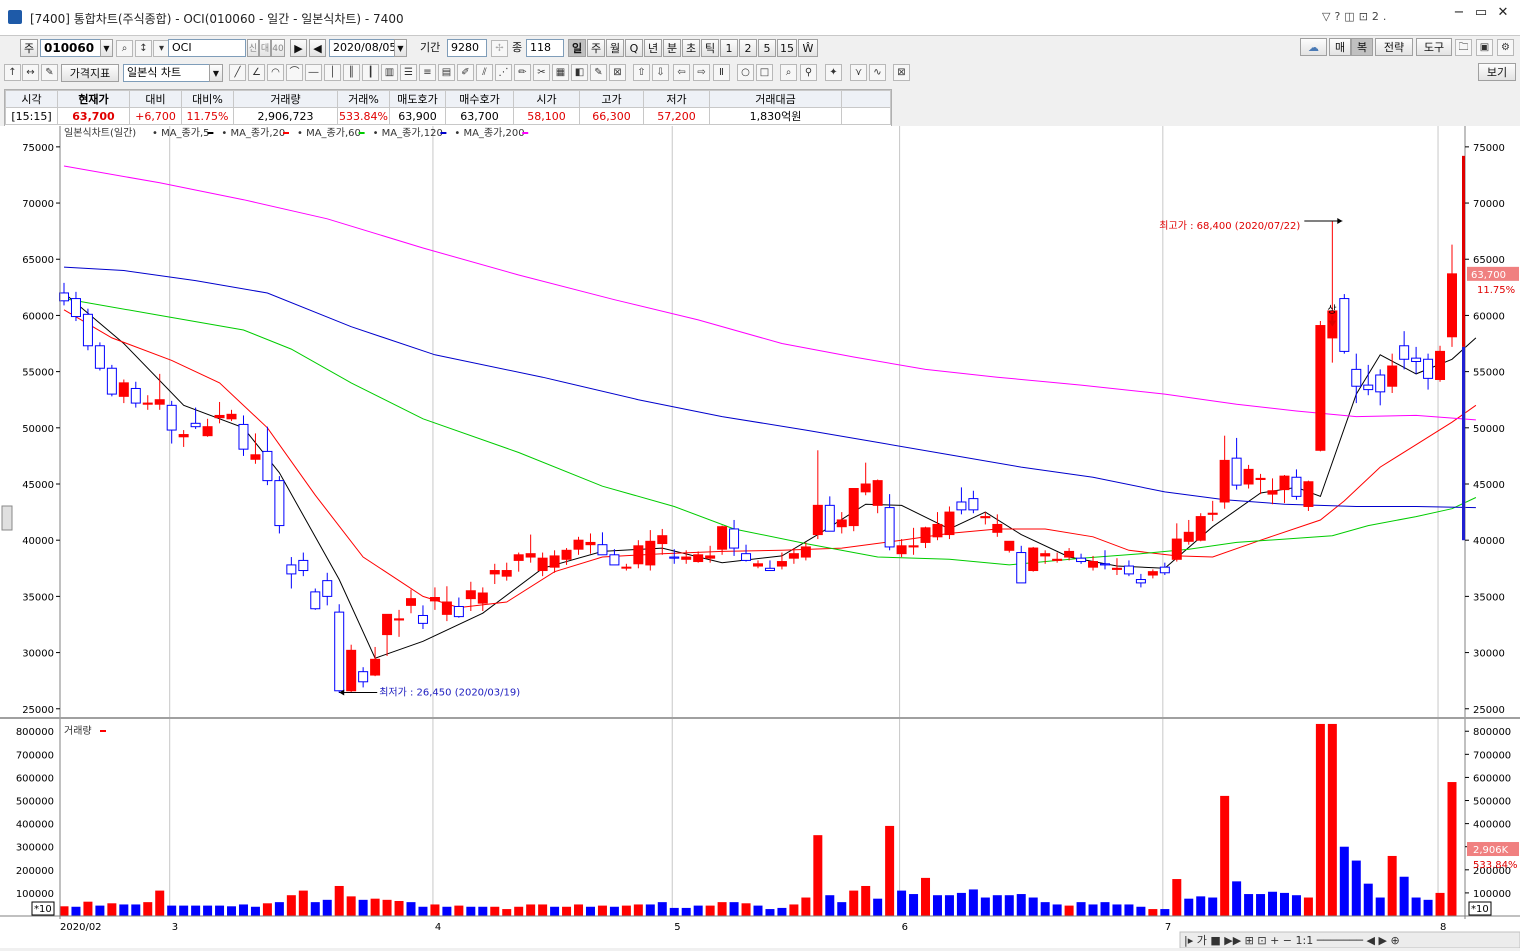 The width and height of the screenshot is (1520, 951). What do you see at coordinates (901, 72) in the screenshot?
I see `remove-drawing-icon: ⊠` at bounding box center [901, 72].